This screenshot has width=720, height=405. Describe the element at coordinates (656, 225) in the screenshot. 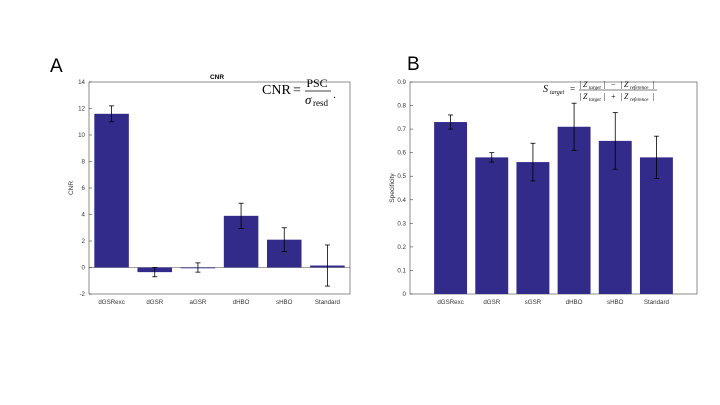

I see `specificity-bar-standard` at that location.